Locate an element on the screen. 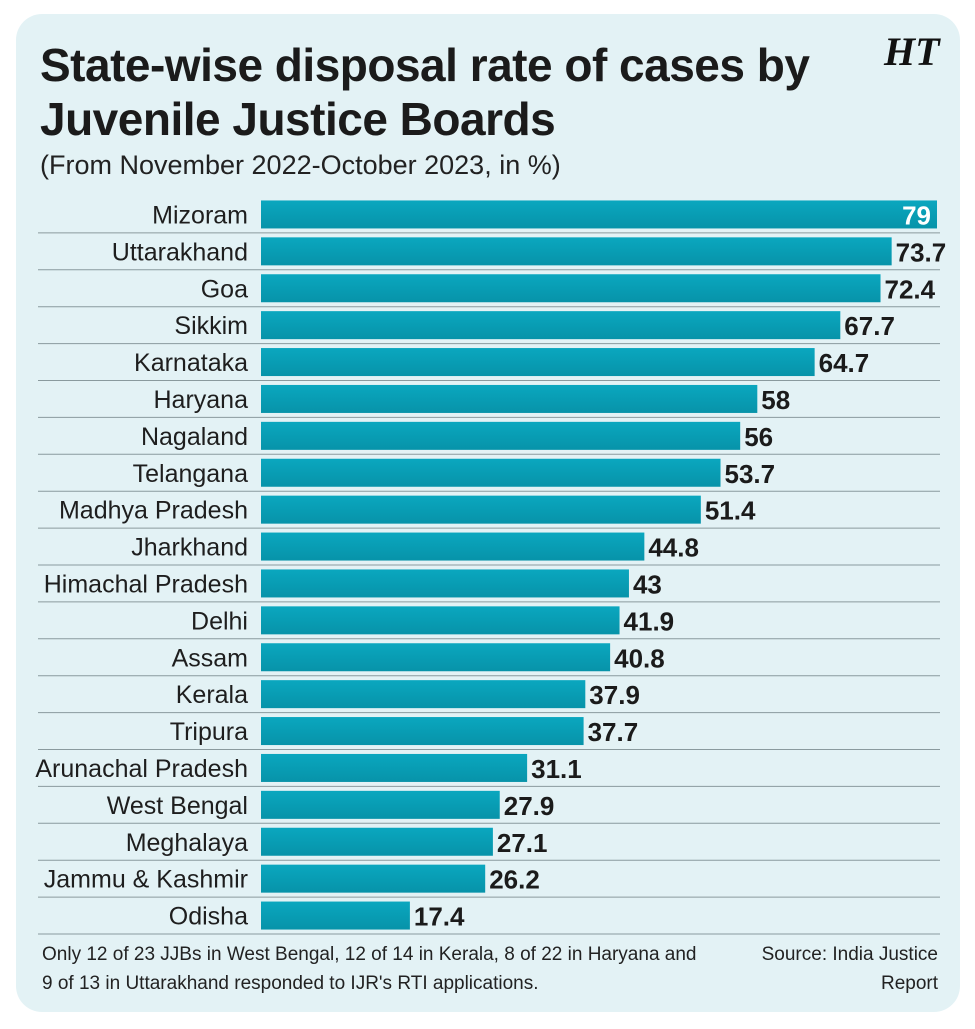  value-label: 27.1 is located at coordinates (522, 843).